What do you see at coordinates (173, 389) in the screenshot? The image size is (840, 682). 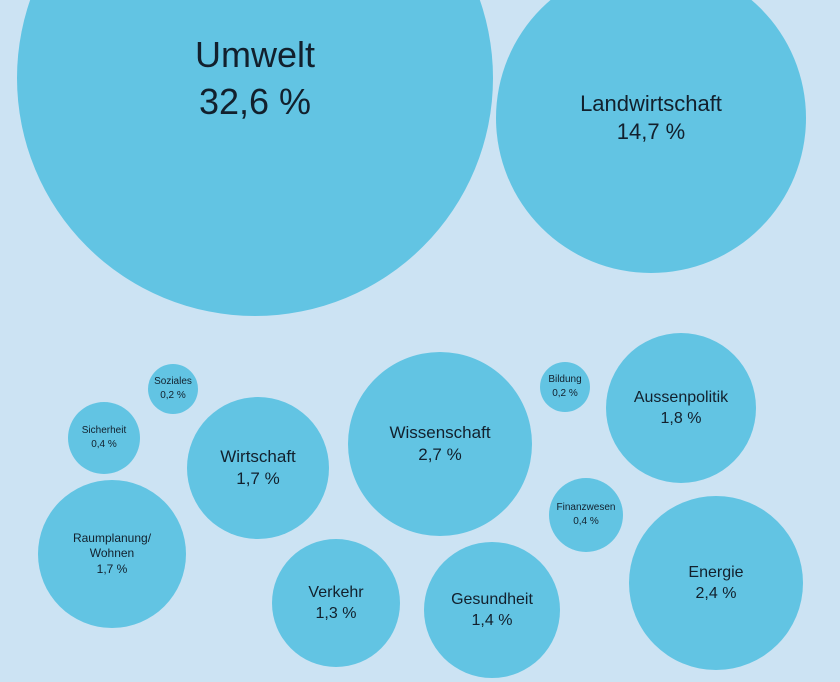 I see `bubble-soziales: Soziales 0,2 %` at bounding box center [173, 389].